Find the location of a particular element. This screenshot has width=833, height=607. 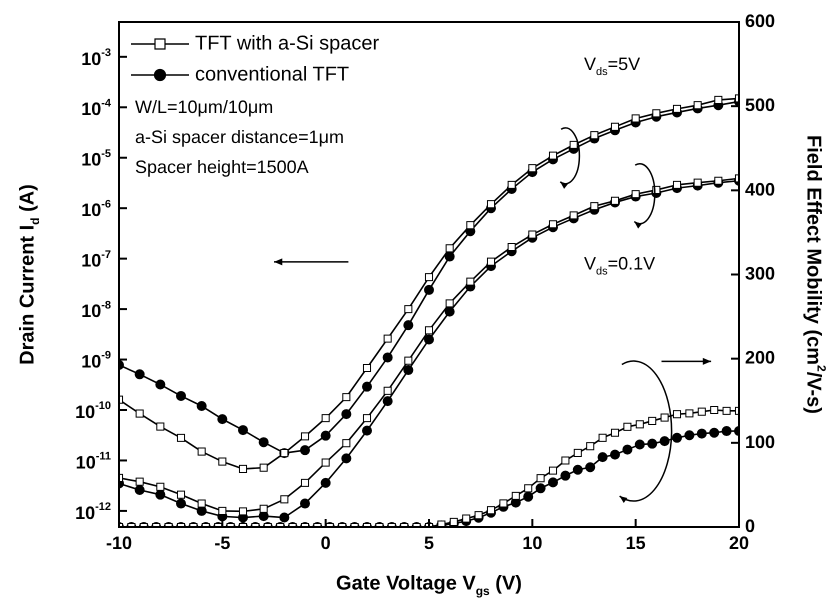

y2-tick-label: 300 is located at coordinates (760, 273).